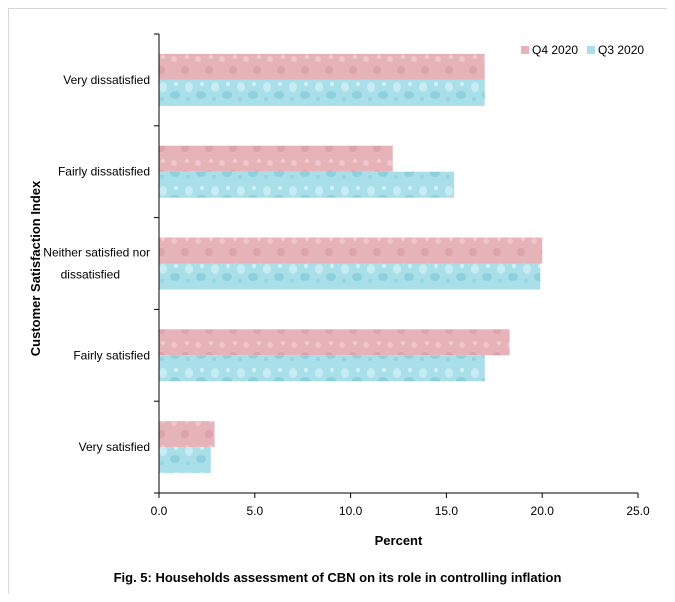 The image size is (675, 602). I want to click on bar-q3-2020-fairly-satisfied, so click(322, 368).